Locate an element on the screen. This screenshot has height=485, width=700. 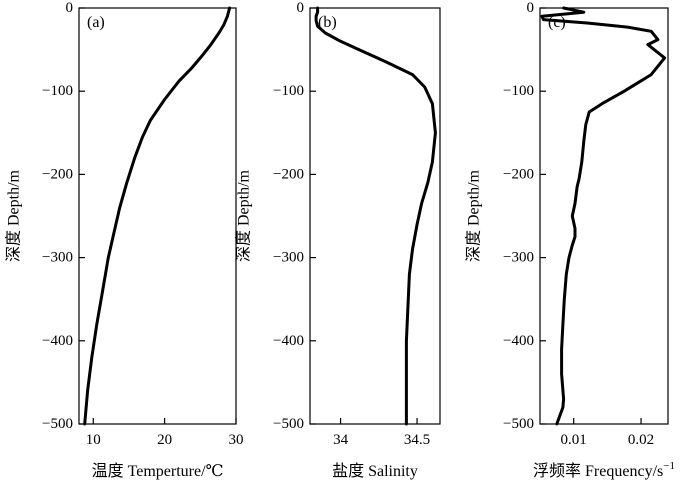
x-tick-label: 0.01 is located at coordinates (574, 440).